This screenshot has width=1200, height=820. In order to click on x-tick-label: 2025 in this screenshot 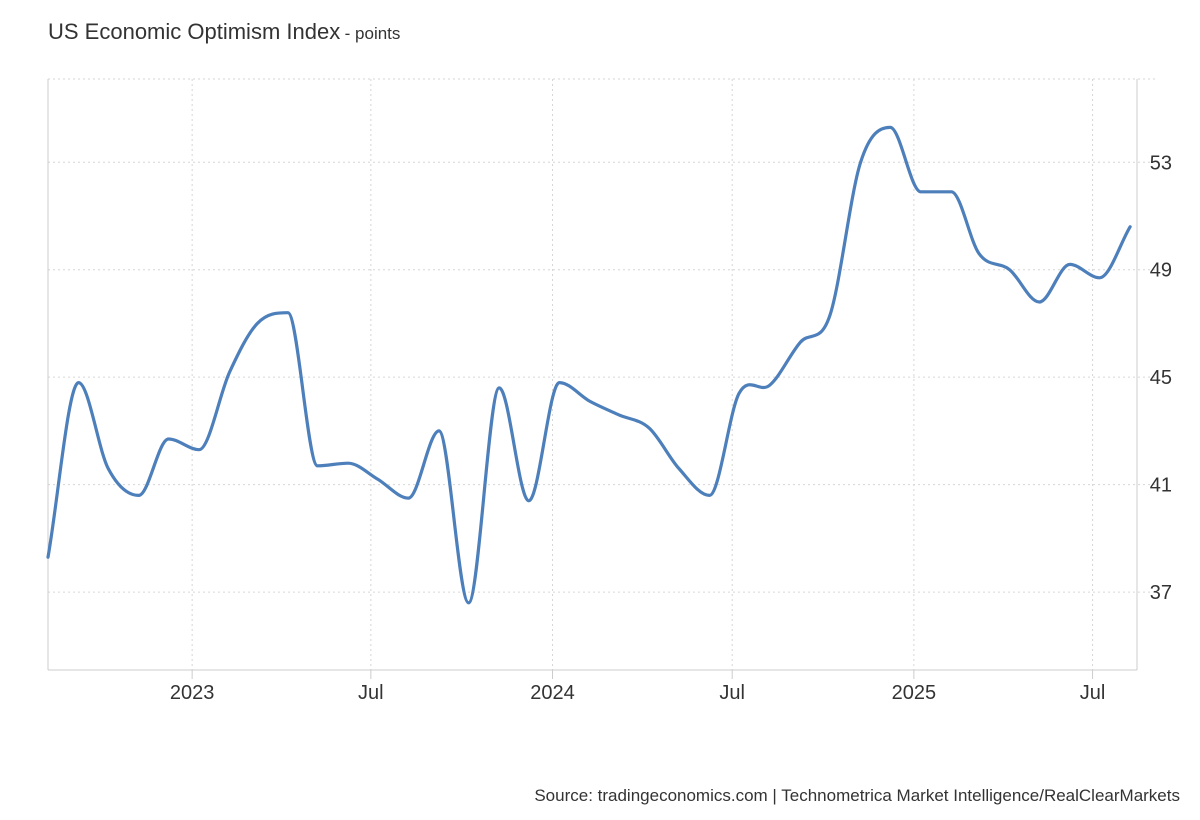, I will do `click(914, 693)`.